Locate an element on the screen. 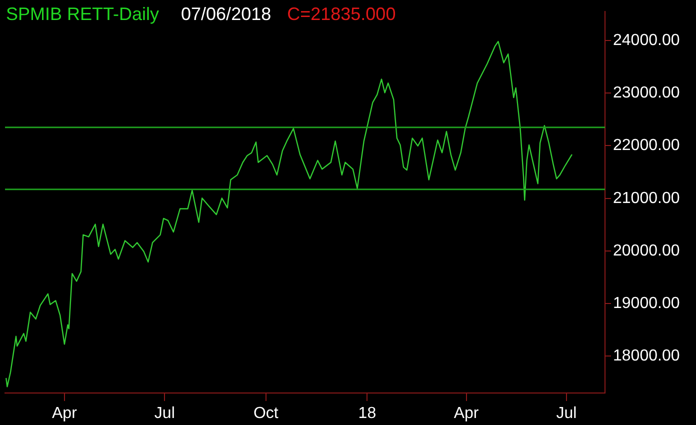 The height and width of the screenshot is (425, 696). x-tick-label: Oct is located at coordinates (266, 413).